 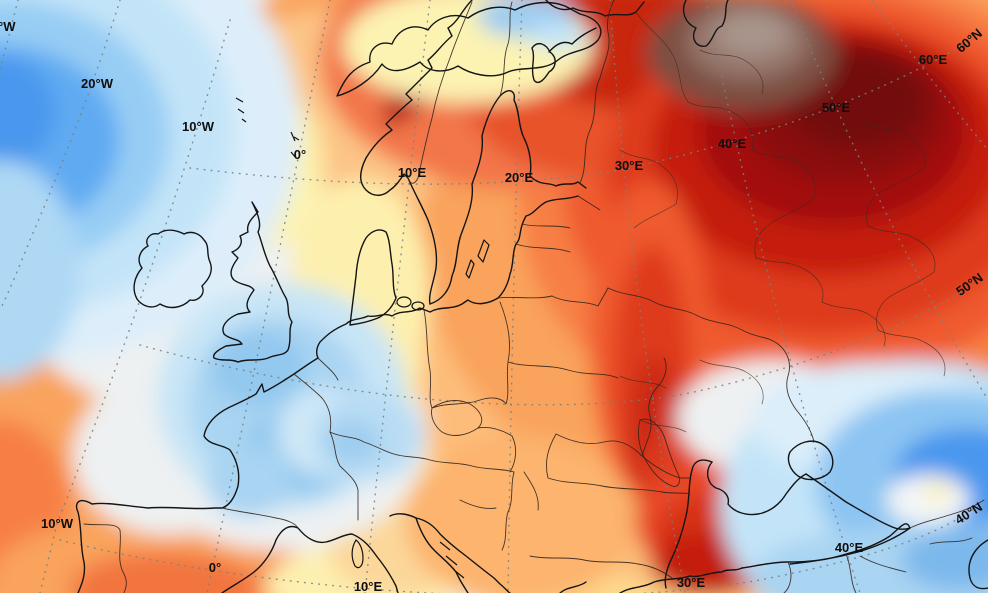 What do you see at coordinates (252, 282) in the screenshot?
I see `coast-great-britain` at bounding box center [252, 282].